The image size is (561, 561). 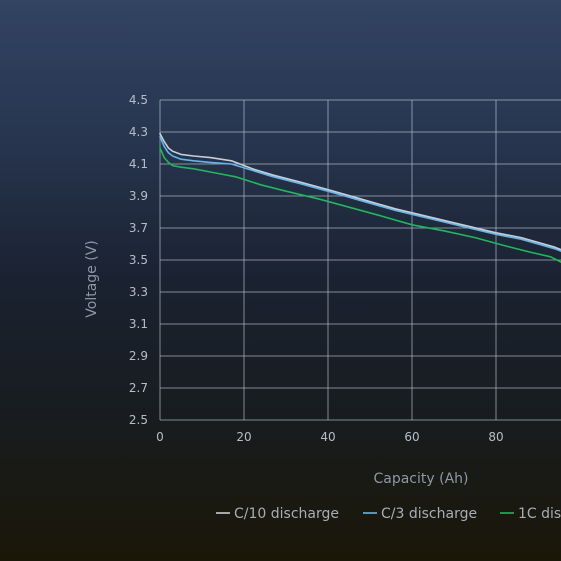 I want to click on y-tick-label: 3.9, so click(x=138, y=196).